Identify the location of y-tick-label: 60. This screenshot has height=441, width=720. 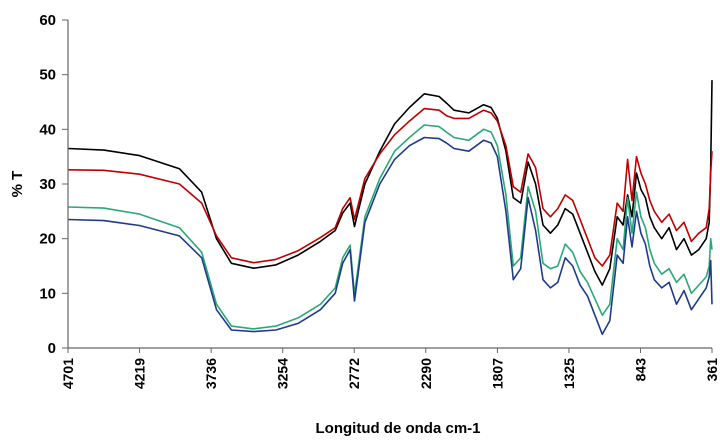
(47, 20).